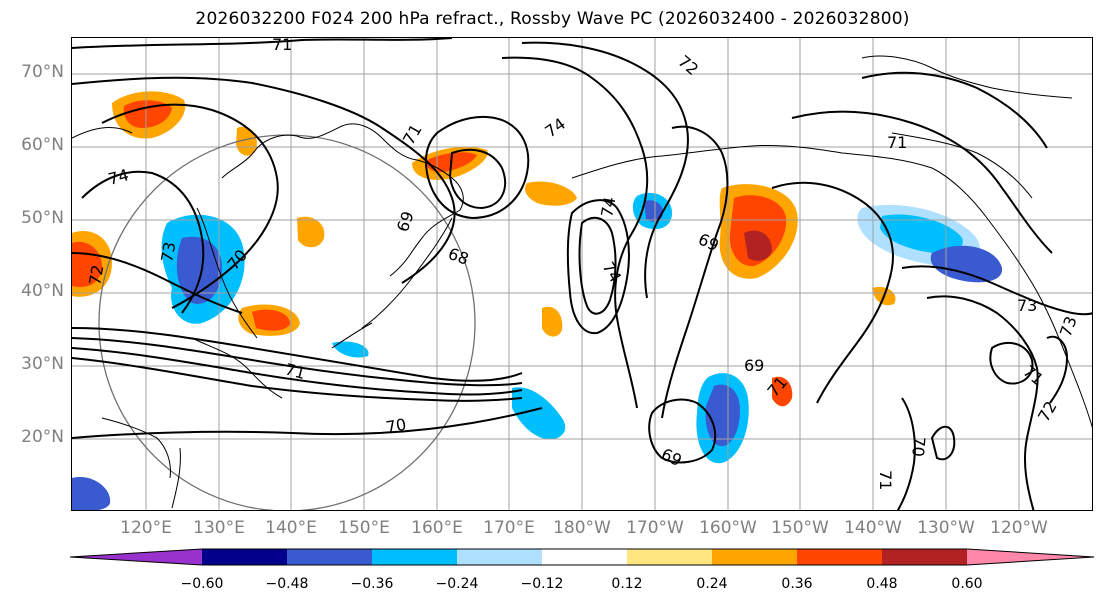  What do you see at coordinates (509, 528) in the screenshot?
I see `lon-label-170e: 170°E` at bounding box center [509, 528].